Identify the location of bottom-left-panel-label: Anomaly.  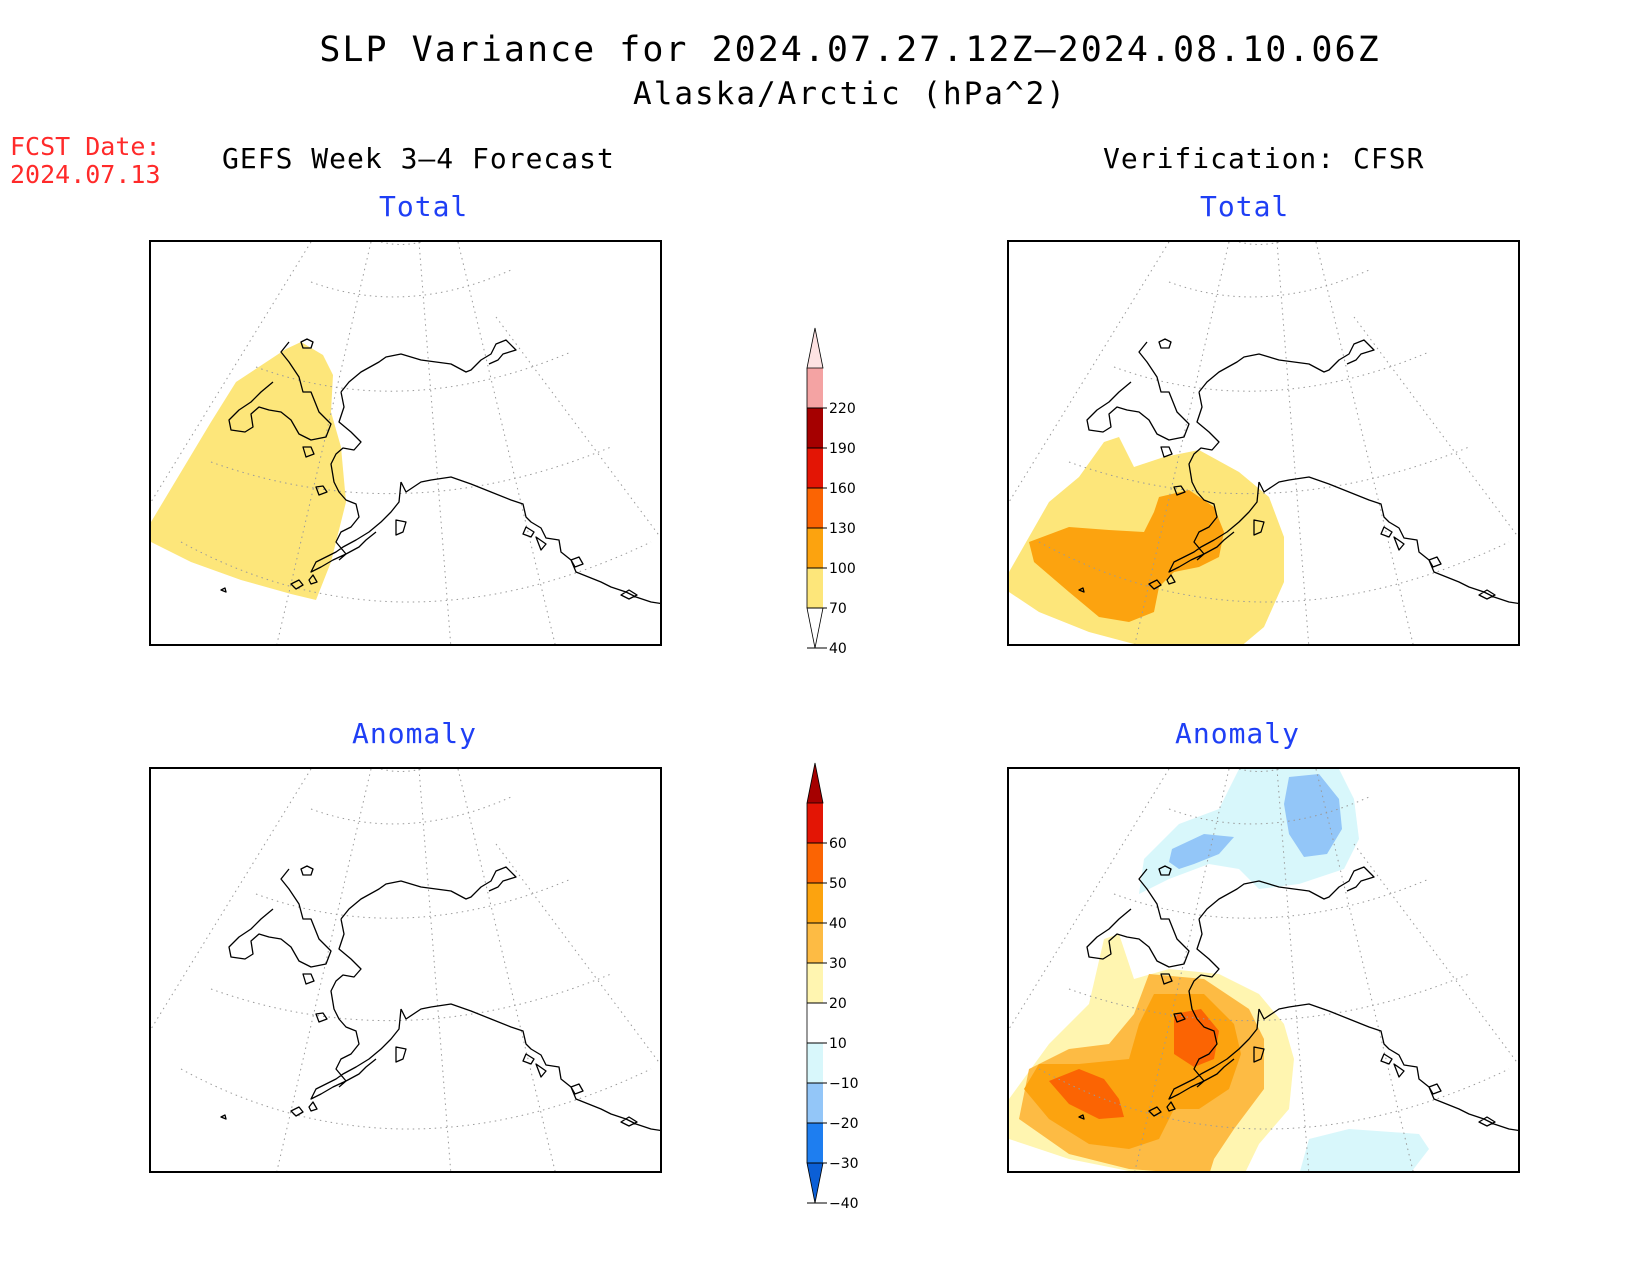
(415, 733).